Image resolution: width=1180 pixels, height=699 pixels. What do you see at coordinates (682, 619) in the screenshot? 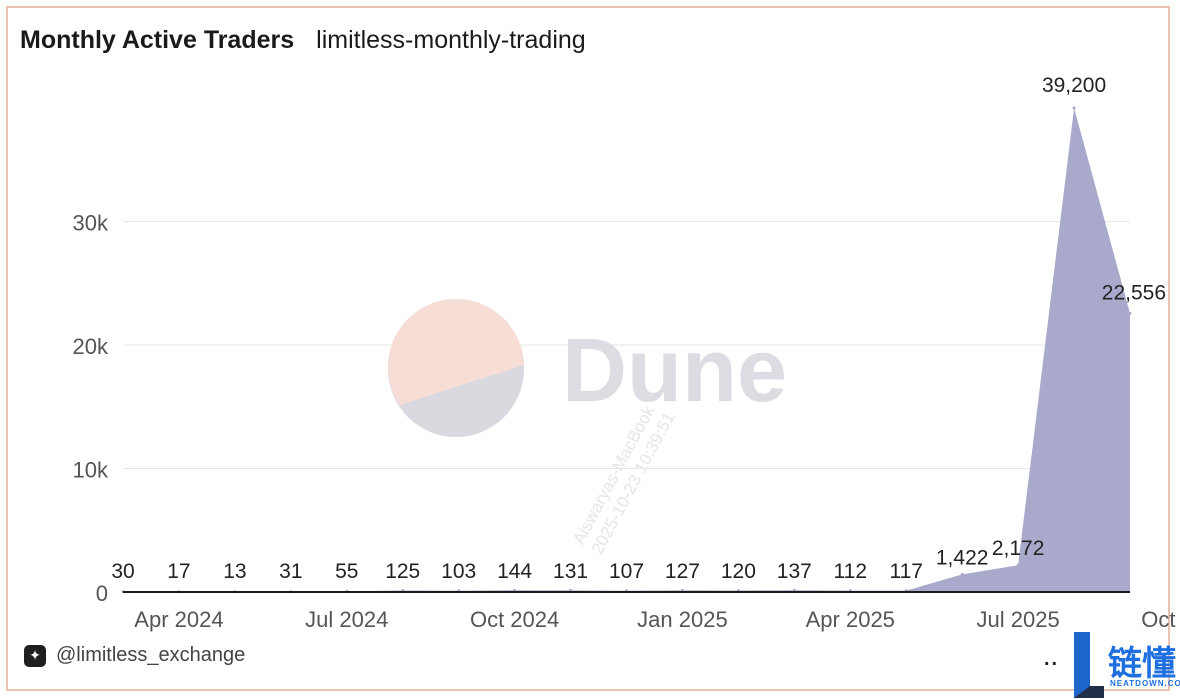
I see `x-tick-label: Jan 2025` at bounding box center [682, 619].